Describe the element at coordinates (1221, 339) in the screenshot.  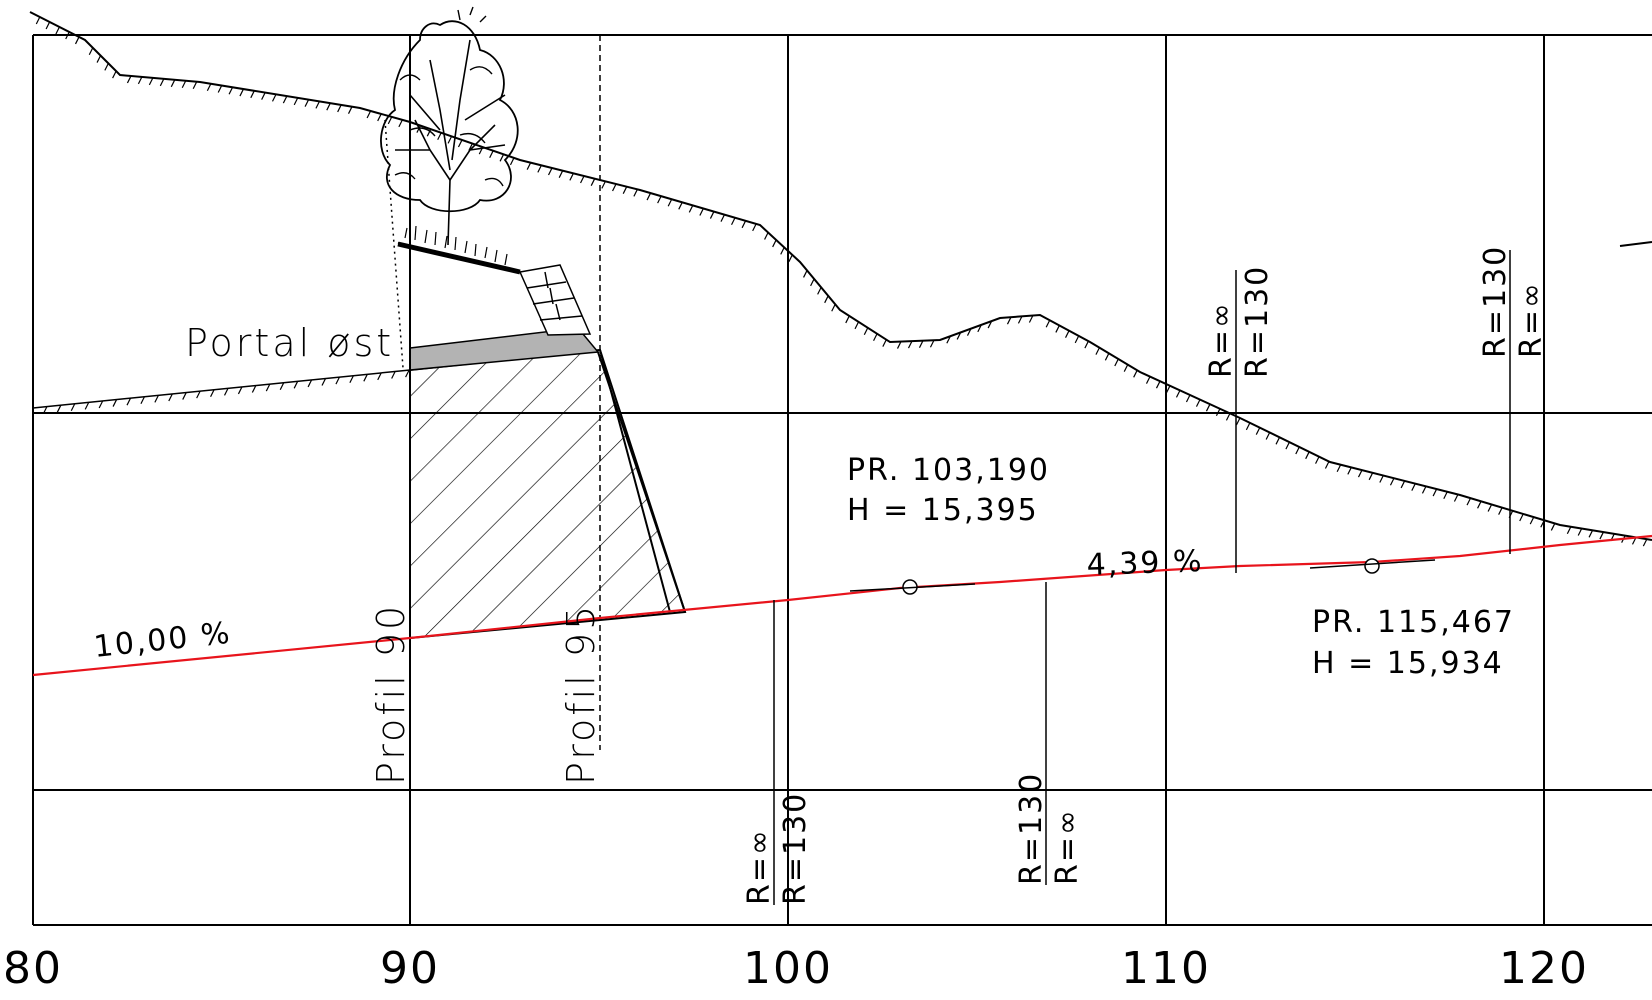
I see `curve-label-3-top: R=∞` at that location.